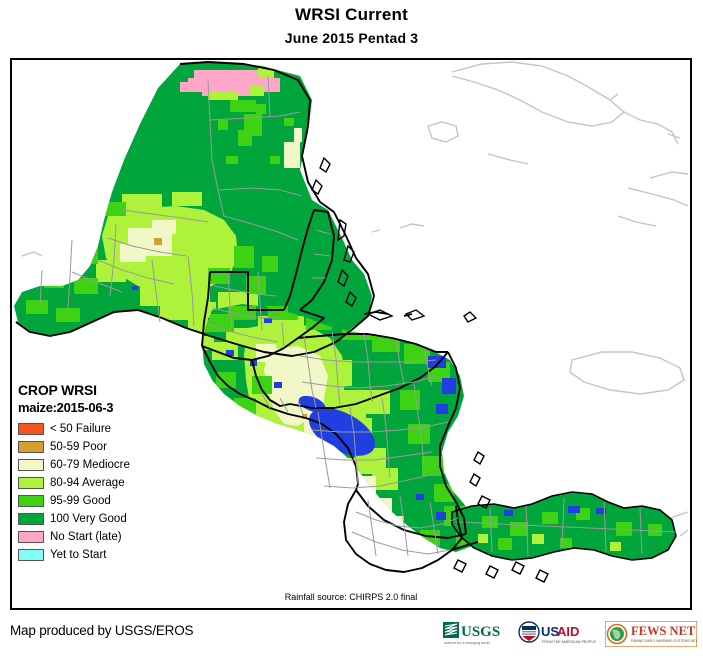  I want to click on legend-label-yet-to-start: Yet to Start, so click(78, 555).